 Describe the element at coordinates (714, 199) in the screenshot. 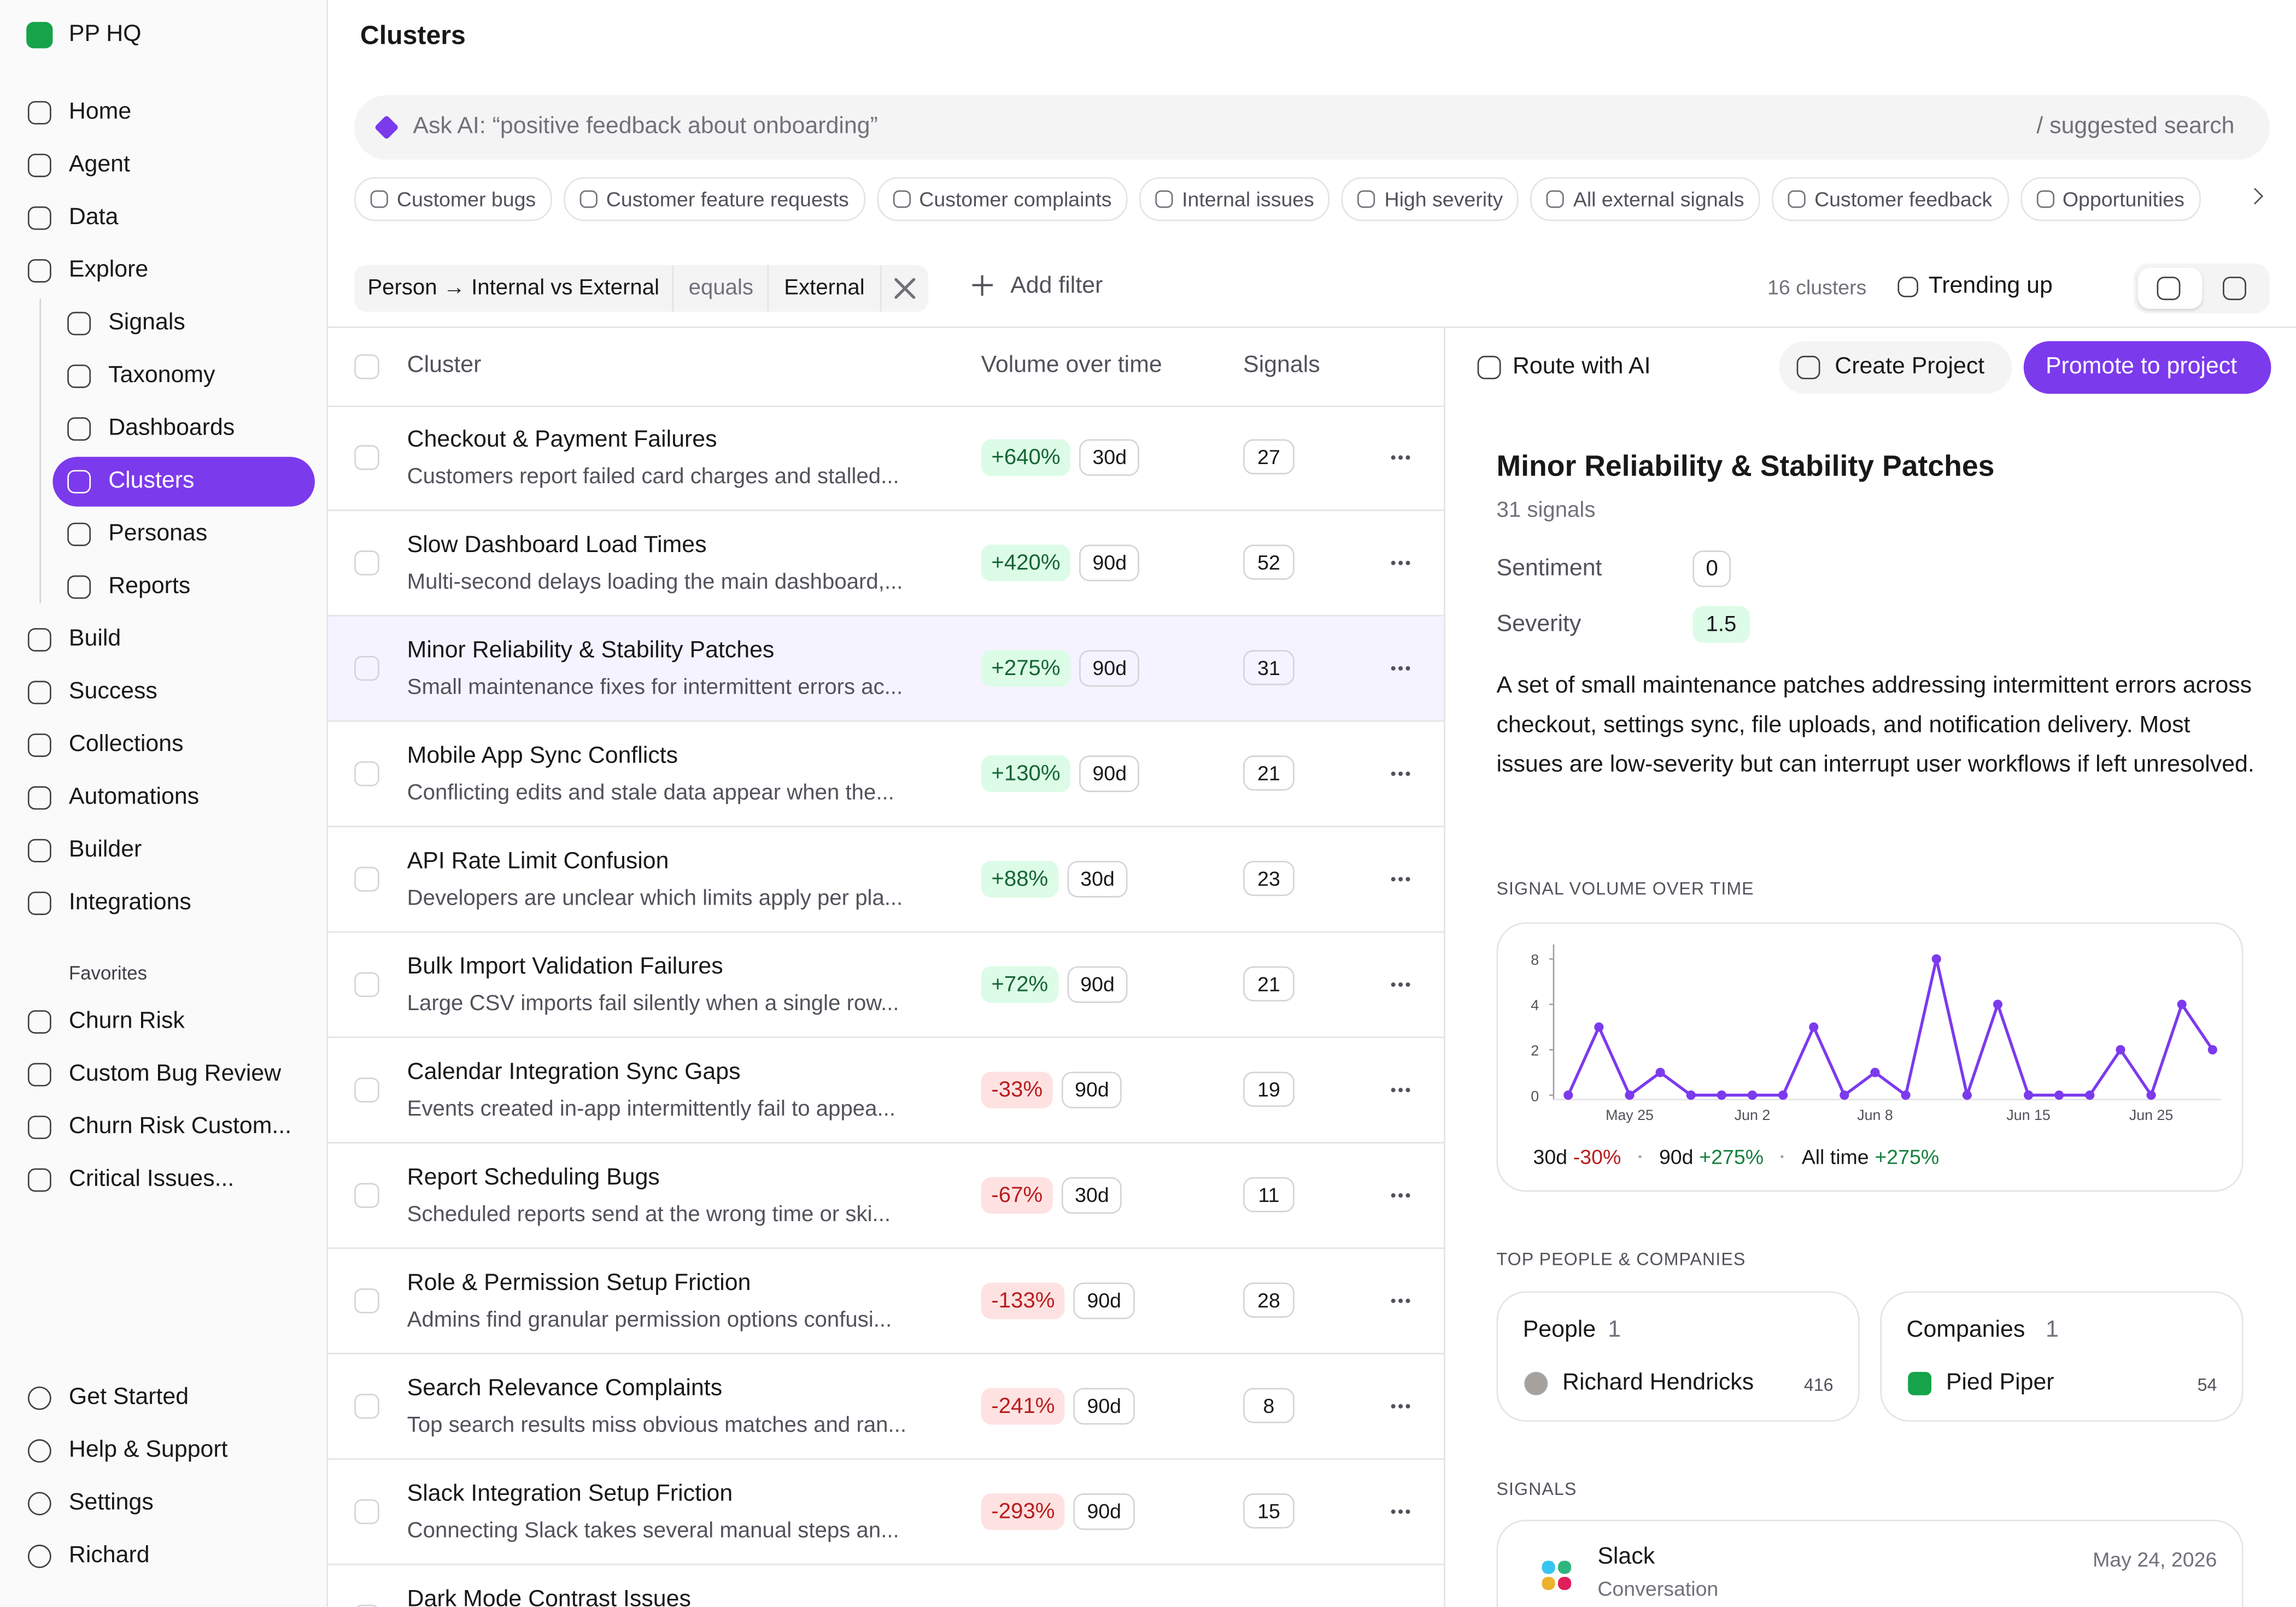

I see `filter-chip: Customer feature requests` at that location.